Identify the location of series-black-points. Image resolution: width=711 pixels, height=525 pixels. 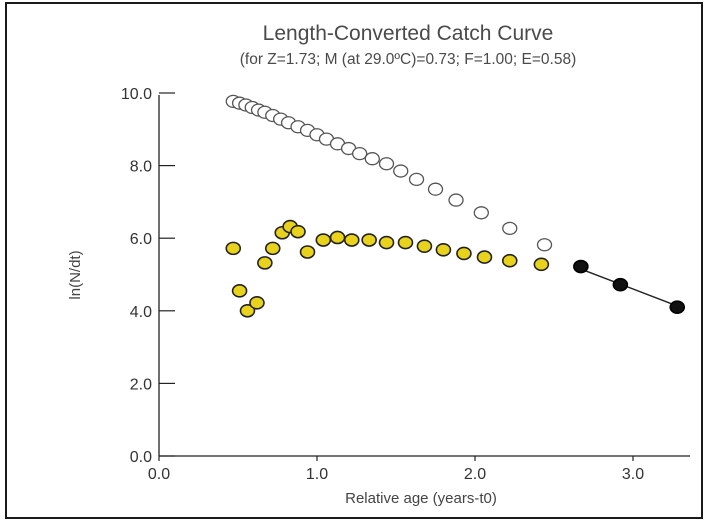
(629, 286).